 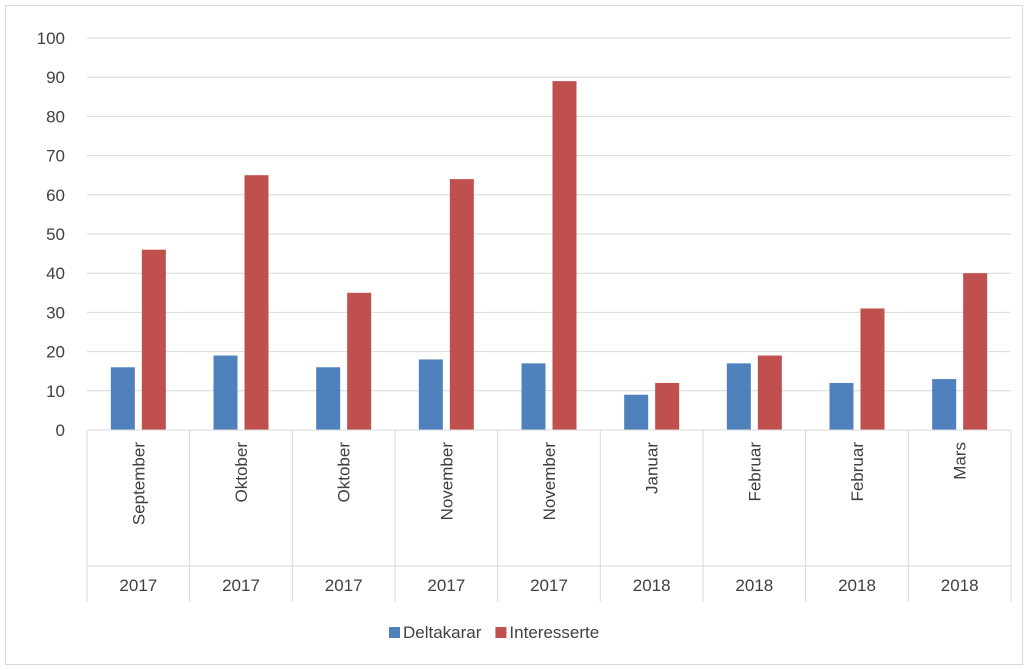 What do you see at coordinates (501, 632) in the screenshot?
I see `legend-swatch-interesserte` at bounding box center [501, 632].